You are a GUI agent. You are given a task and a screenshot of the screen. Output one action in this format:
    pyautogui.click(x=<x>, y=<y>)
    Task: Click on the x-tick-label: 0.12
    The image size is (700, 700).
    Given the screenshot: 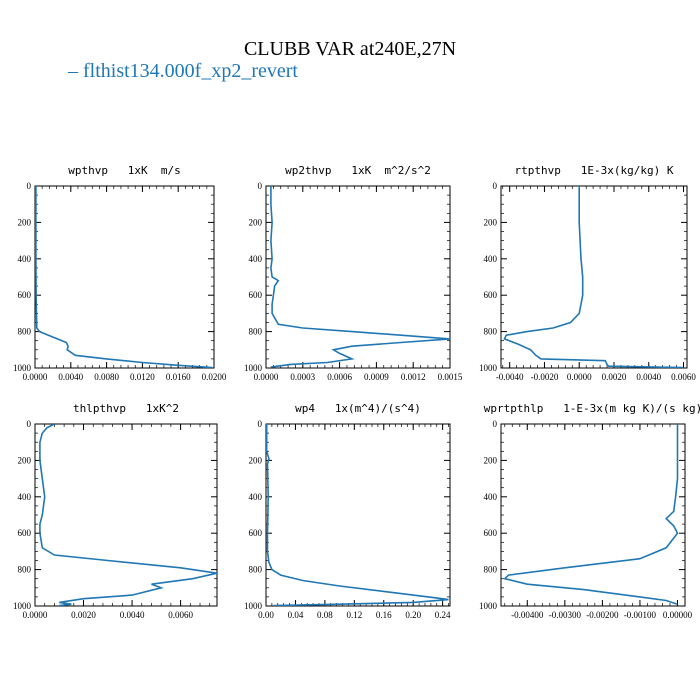 What is the action you would take?
    pyautogui.click(x=354, y=615)
    